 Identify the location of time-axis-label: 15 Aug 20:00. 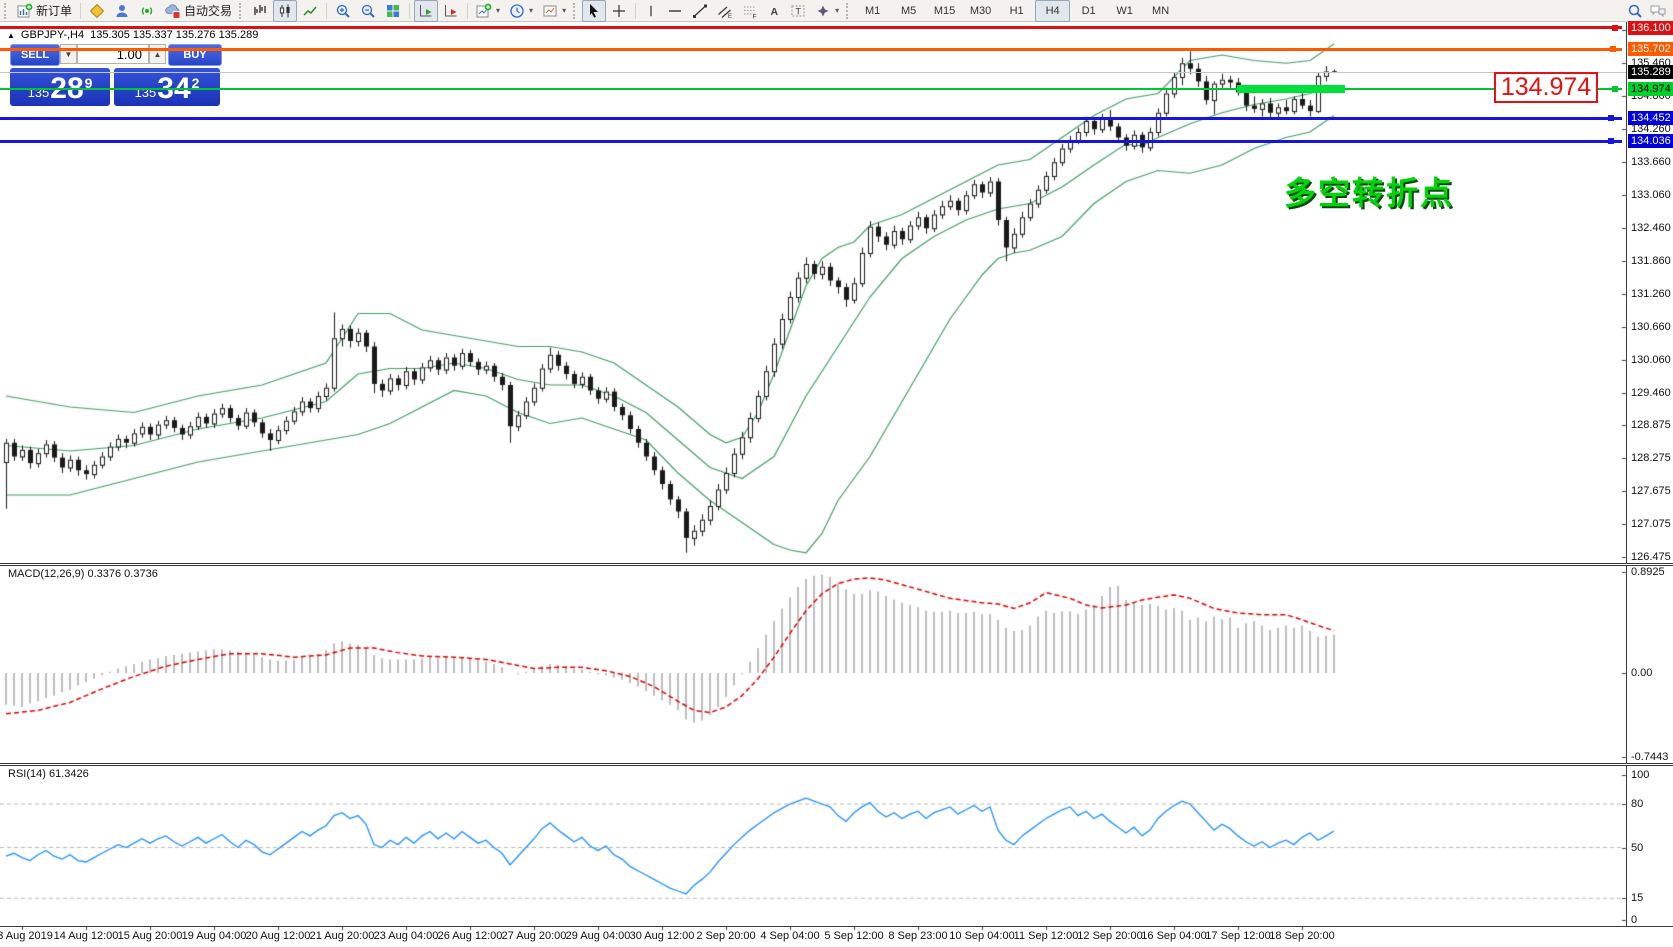
(150, 936).